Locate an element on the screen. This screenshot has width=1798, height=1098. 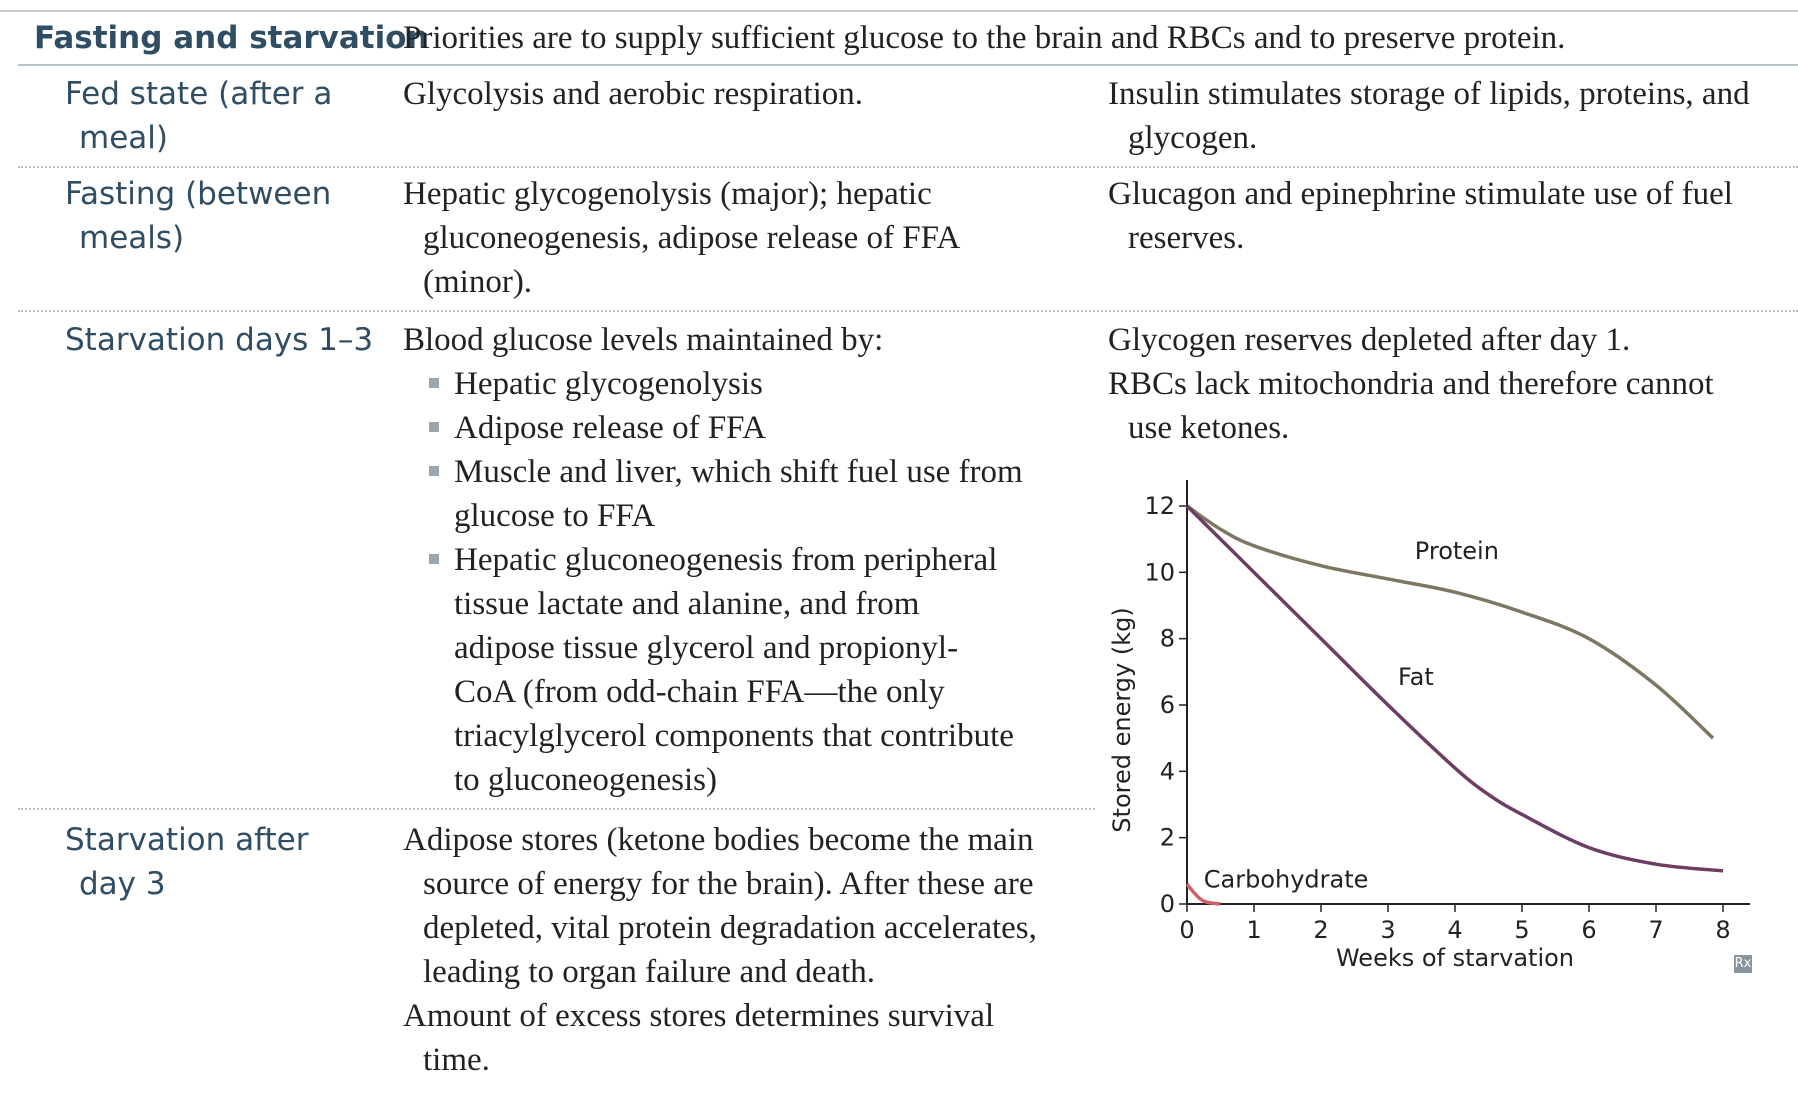
cell-line: (minor). is located at coordinates (478, 282).